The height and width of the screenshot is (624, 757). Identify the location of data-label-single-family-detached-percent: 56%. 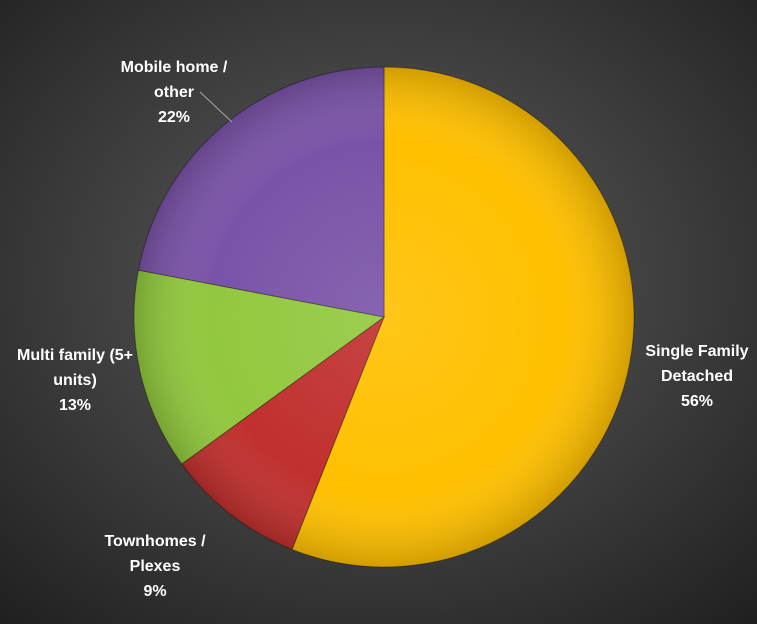
(697, 401).